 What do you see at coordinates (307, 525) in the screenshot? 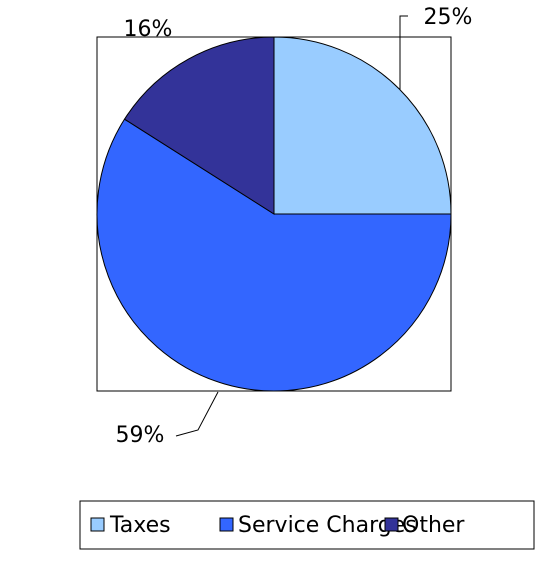
I see `legend` at bounding box center [307, 525].